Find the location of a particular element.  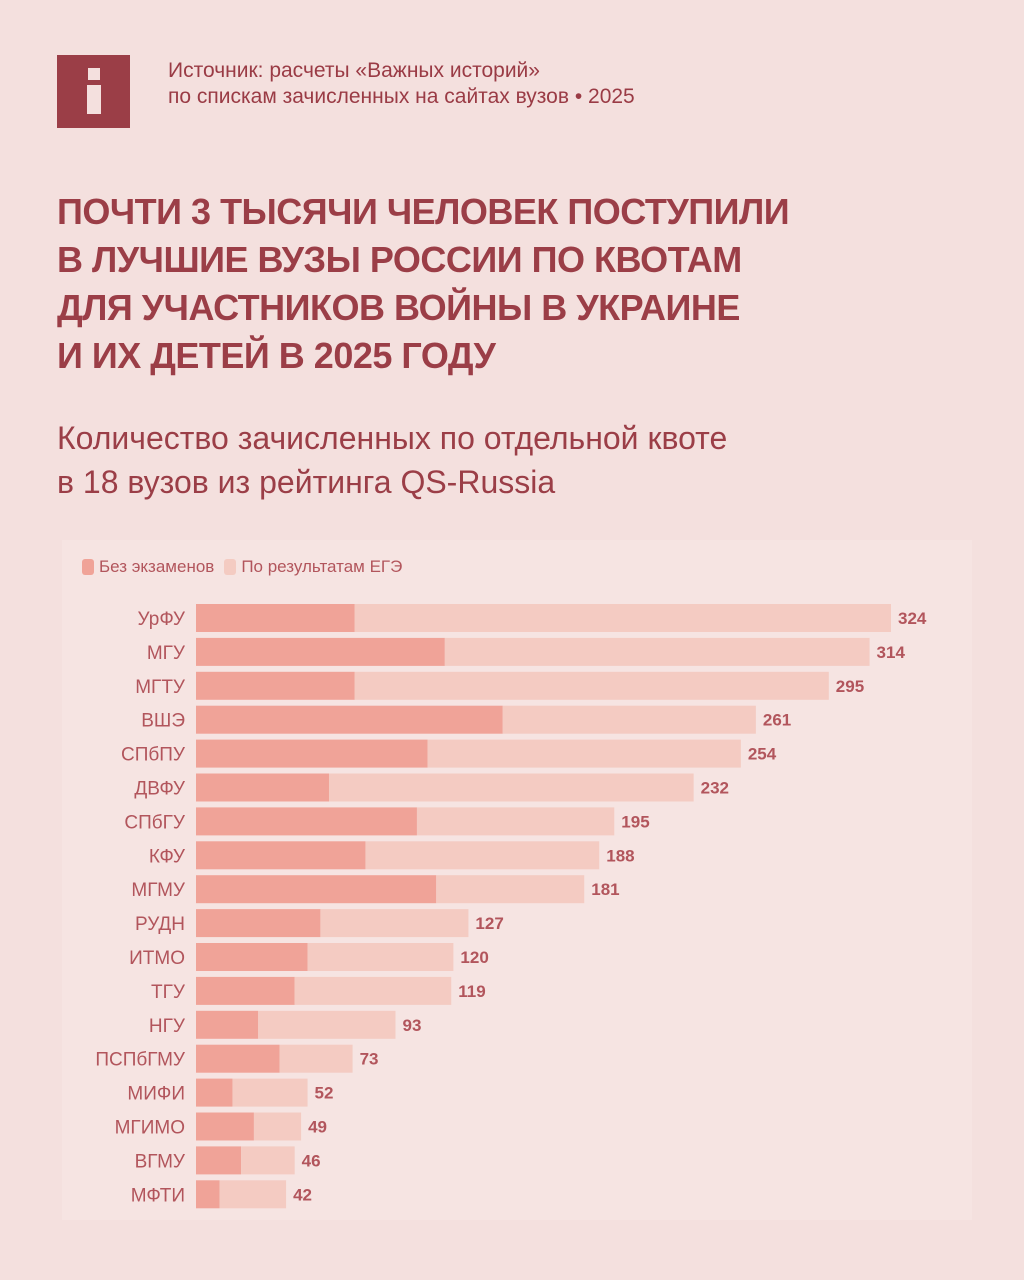

value-label: 261 is located at coordinates (777, 720).